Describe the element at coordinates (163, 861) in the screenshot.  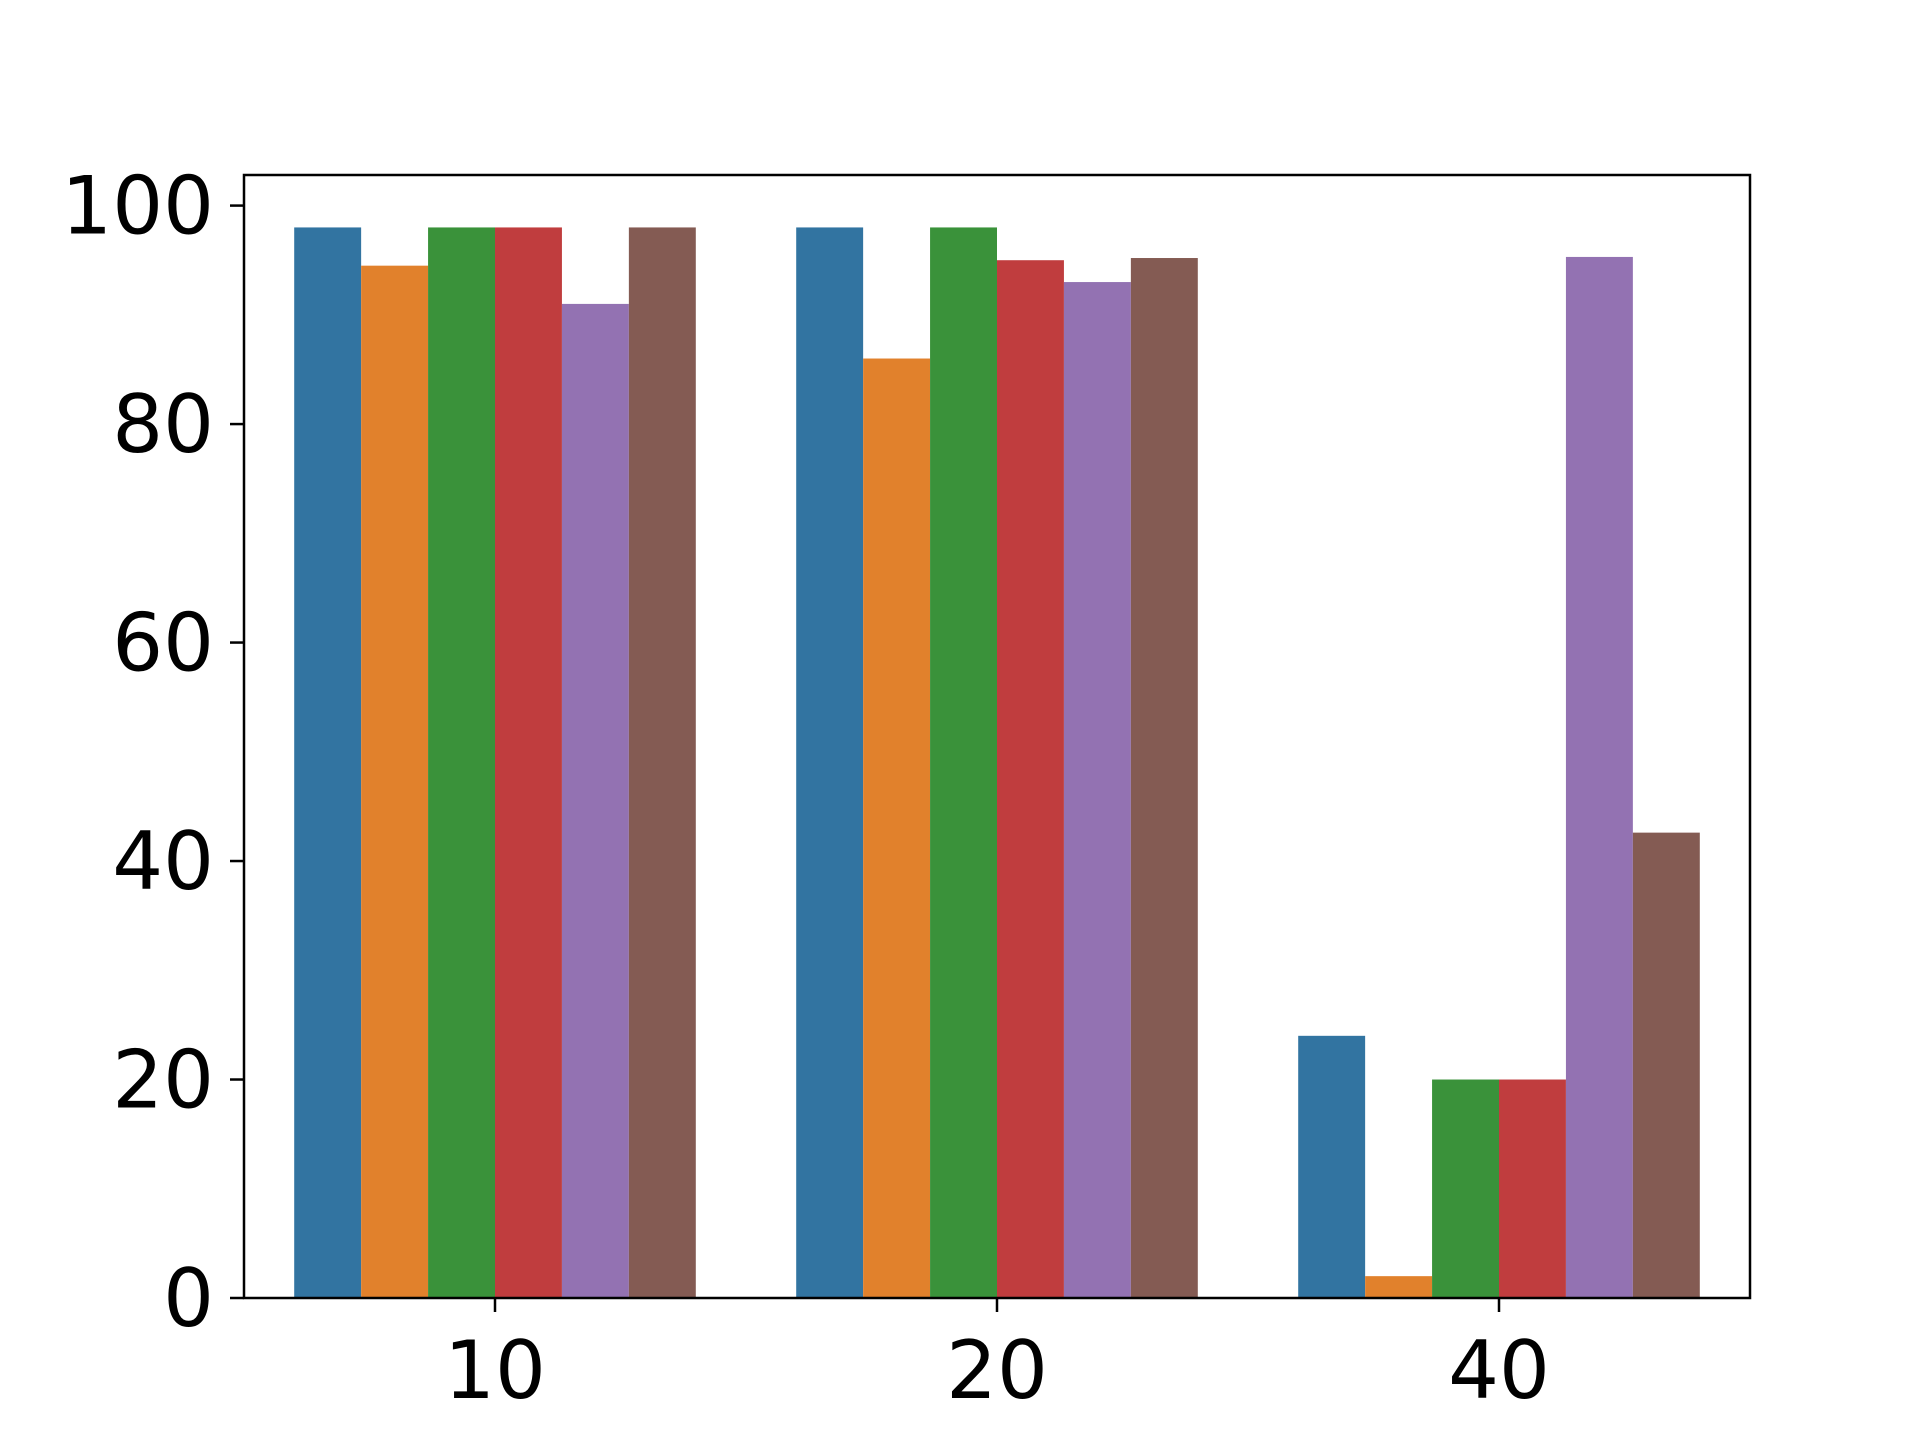
I see `y-tick-label: 40` at that location.